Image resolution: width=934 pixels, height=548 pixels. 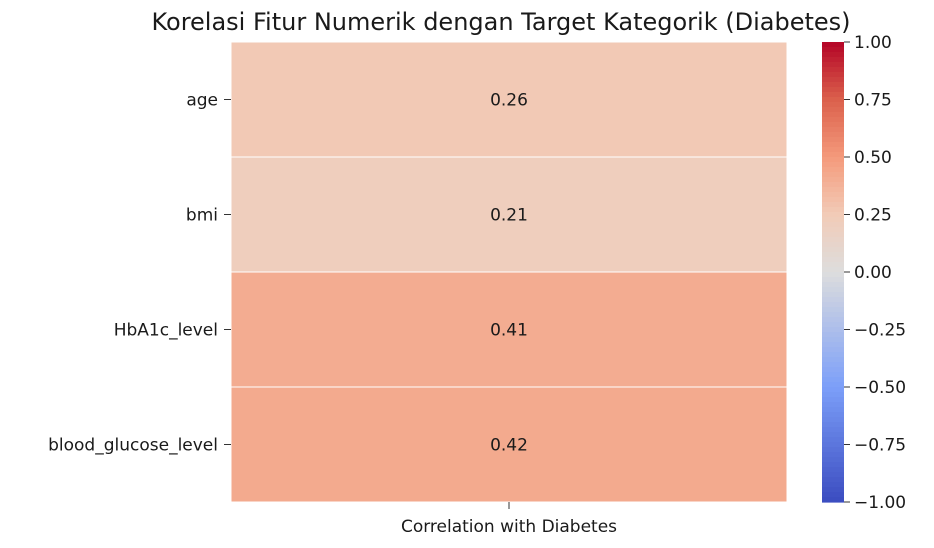 I want to click on column-labels: Correlation with Diabetes, so click(x=509, y=519).